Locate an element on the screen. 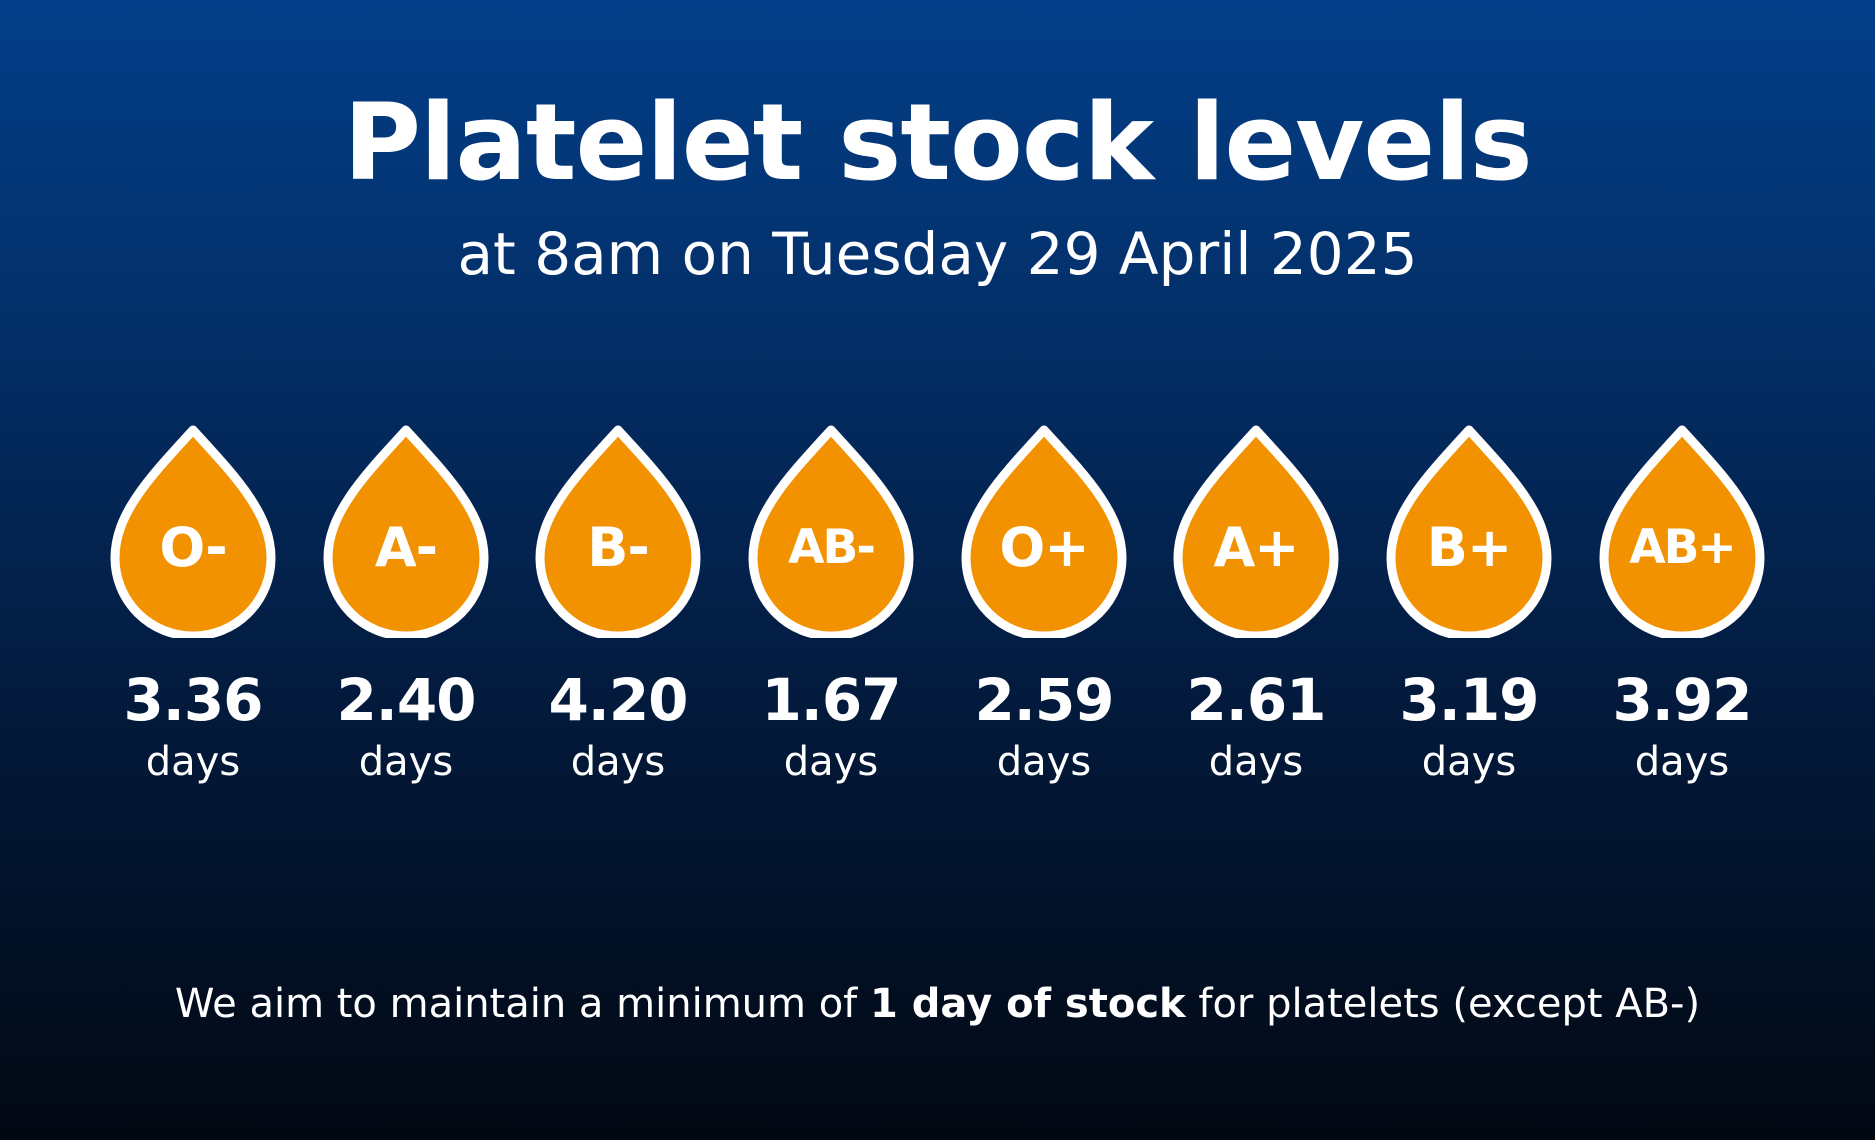 Image resolution: width=1875 pixels, height=1140 pixels. blood-group-label: AB+ is located at coordinates (1683, 547).